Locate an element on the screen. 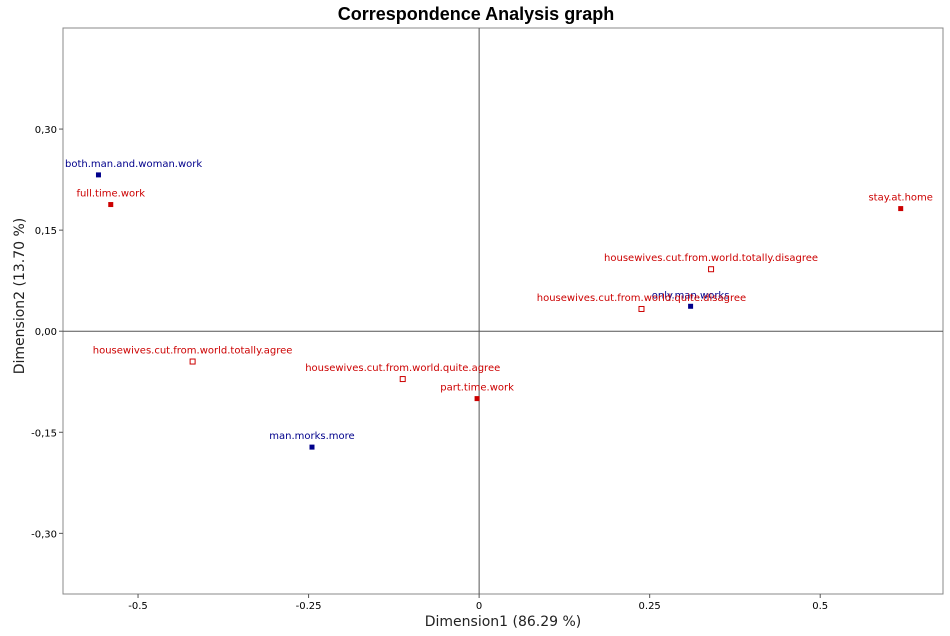 Image resolution: width=950 pixels, height=636 pixels. point-group: housewives.cut.from.world.totally.agree is located at coordinates (193, 355).